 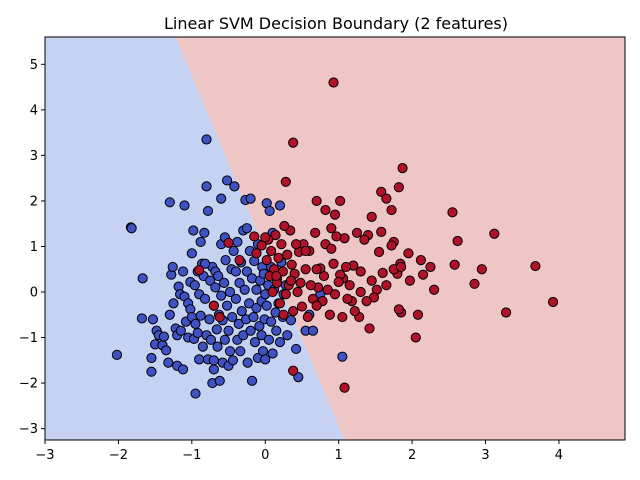 I want to click on y-tick-label: −3, so click(x=28, y=429).